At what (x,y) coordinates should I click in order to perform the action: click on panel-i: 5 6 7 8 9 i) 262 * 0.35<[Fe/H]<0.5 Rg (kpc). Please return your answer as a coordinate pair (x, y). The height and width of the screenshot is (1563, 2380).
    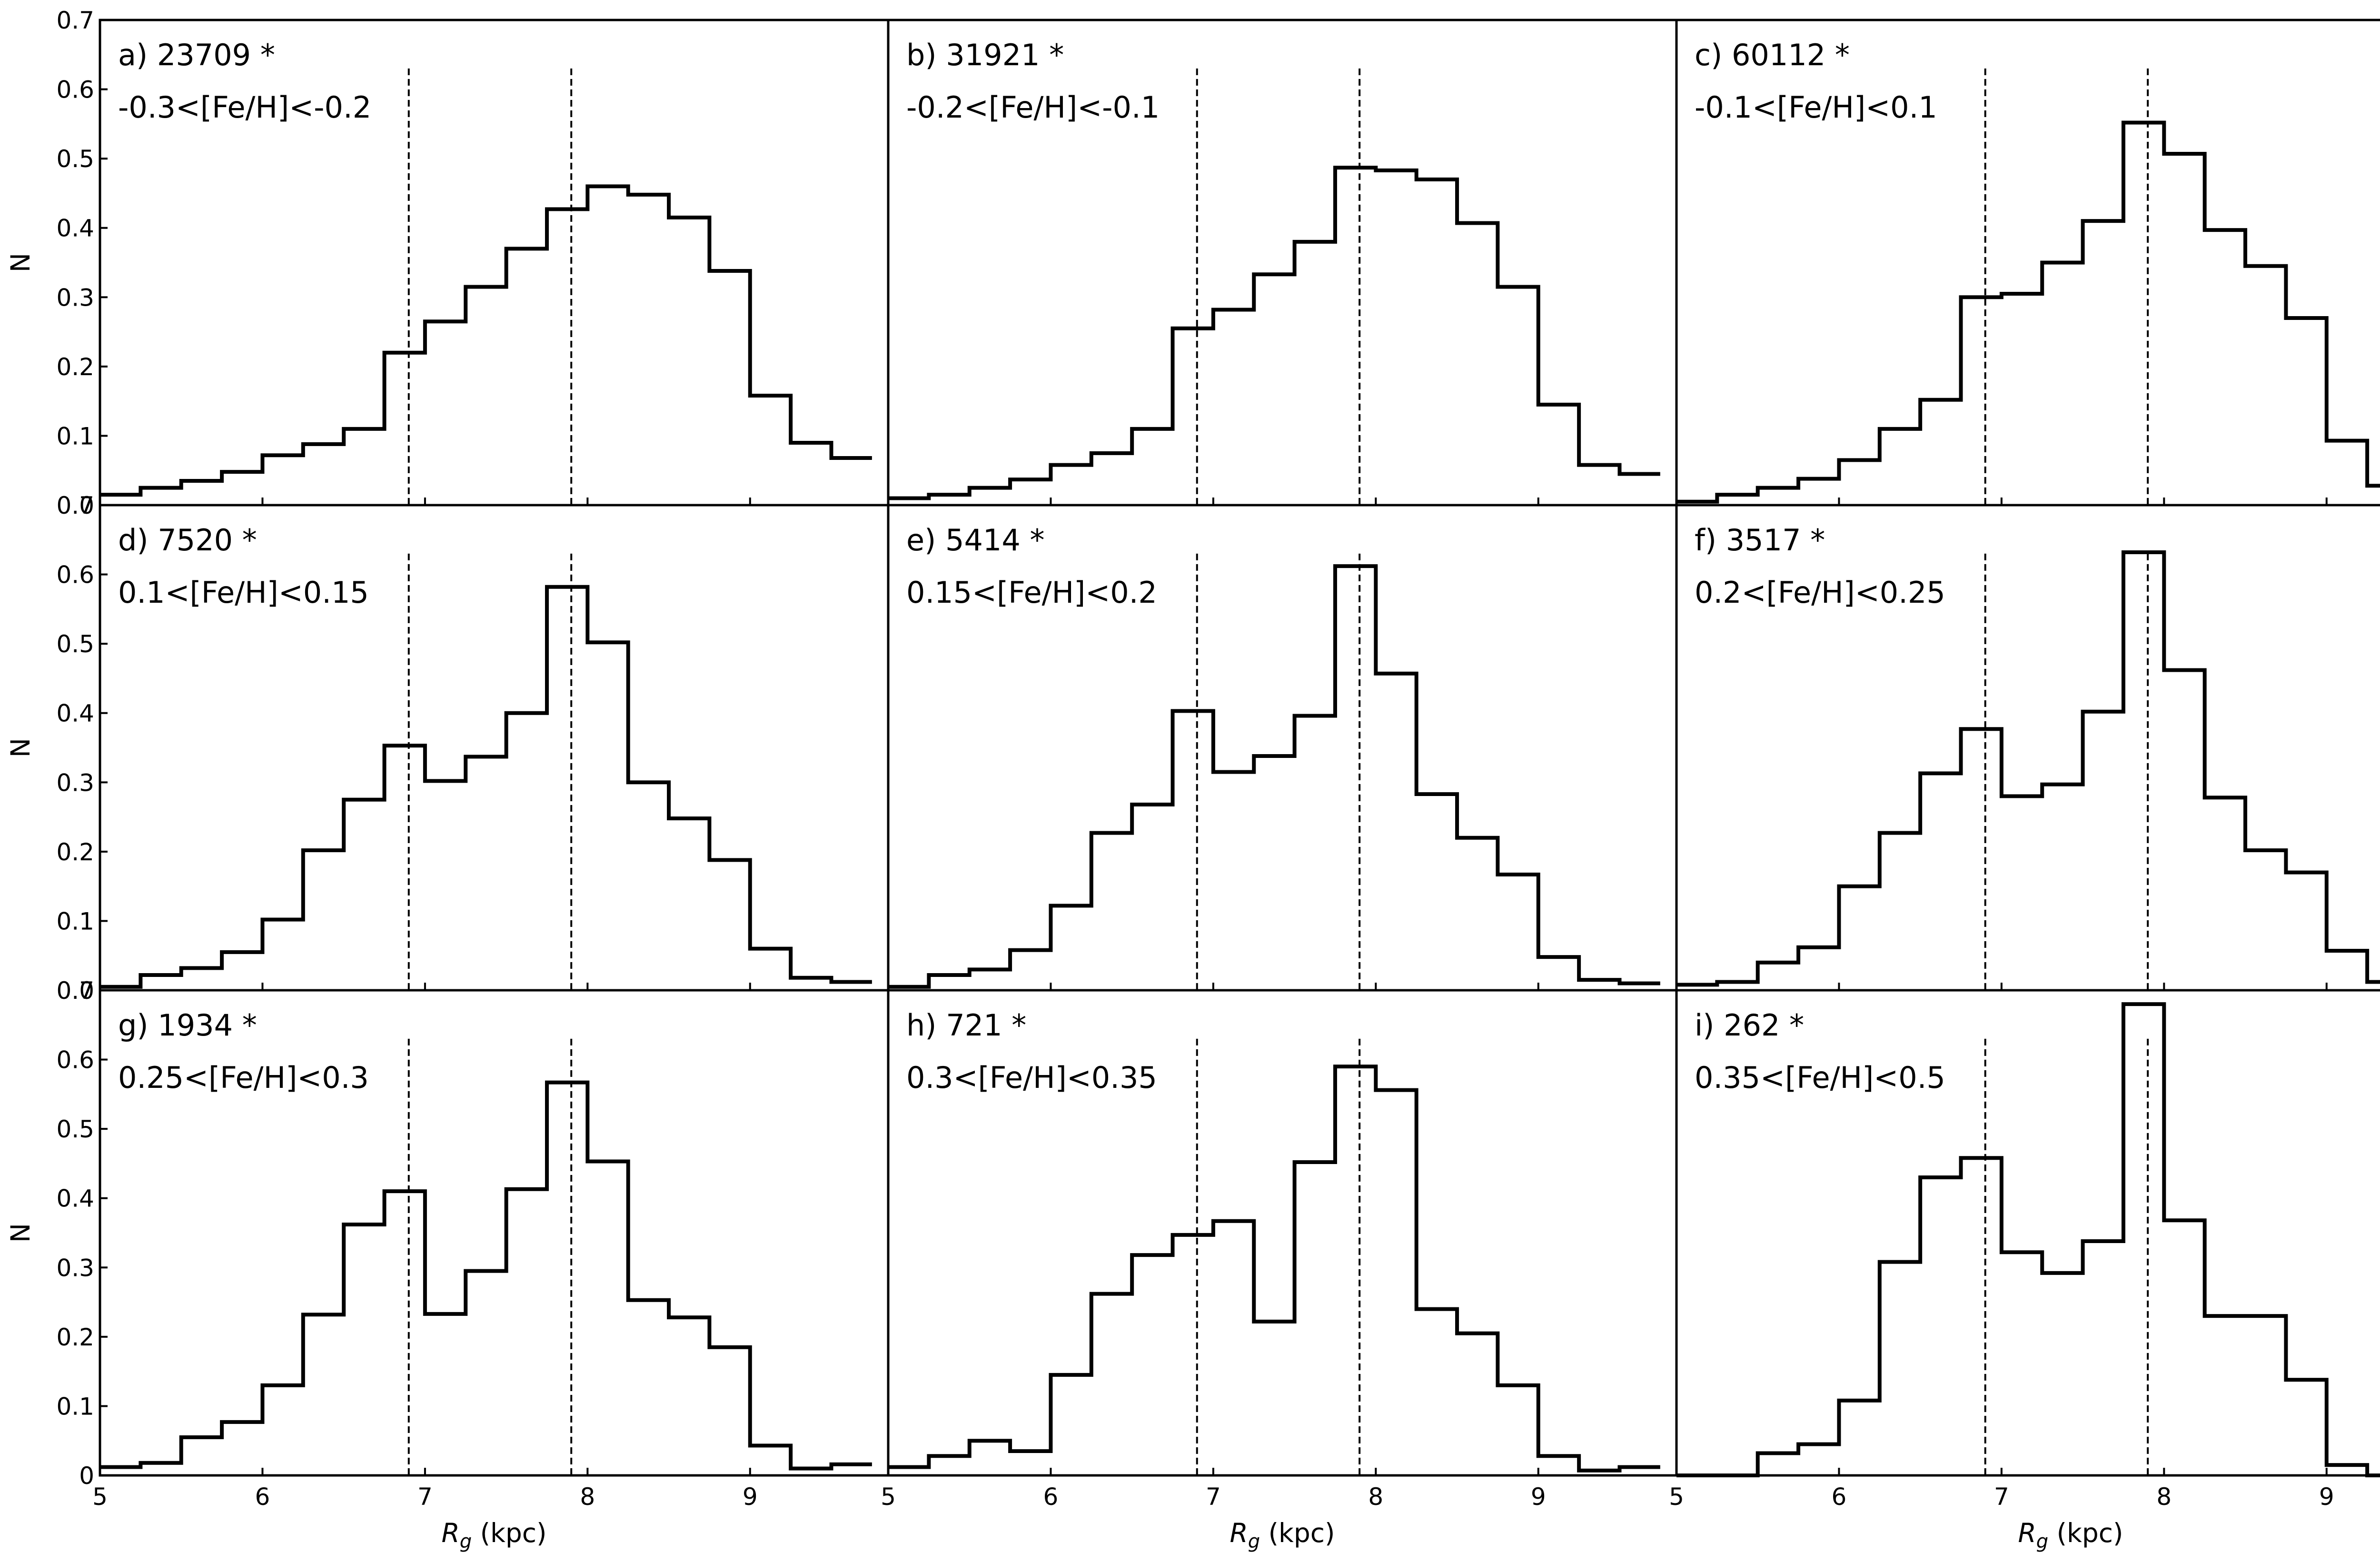
    Looking at the image, I should click on (2024, 1271).